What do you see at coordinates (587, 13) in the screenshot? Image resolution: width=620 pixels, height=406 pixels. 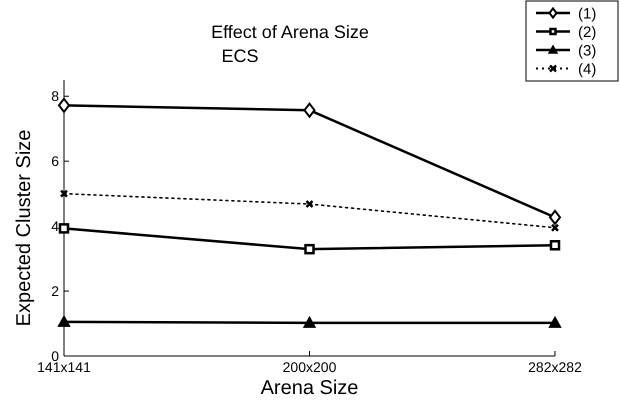 I see `legend-label: (1)` at bounding box center [587, 13].